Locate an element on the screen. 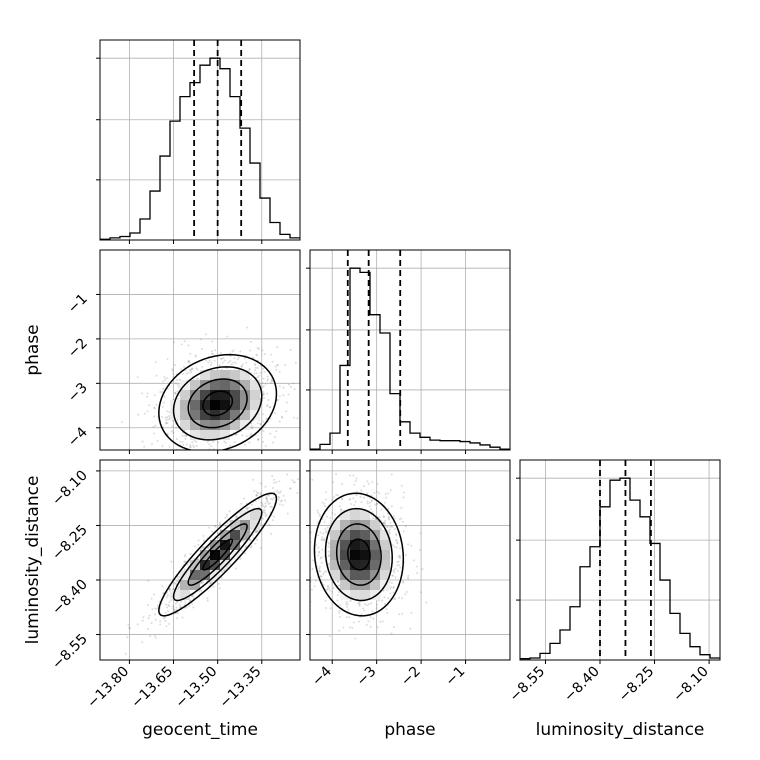  histogram-step-line is located at coordinates (620, 568).